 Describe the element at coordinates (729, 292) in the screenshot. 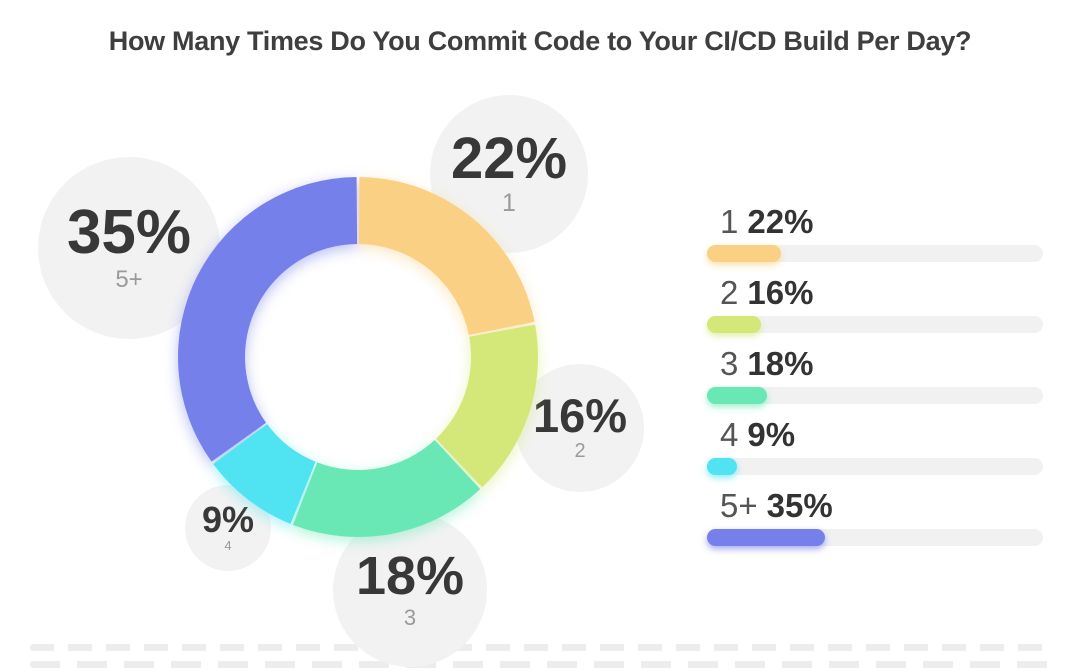

I see `legend-category: 2` at that location.